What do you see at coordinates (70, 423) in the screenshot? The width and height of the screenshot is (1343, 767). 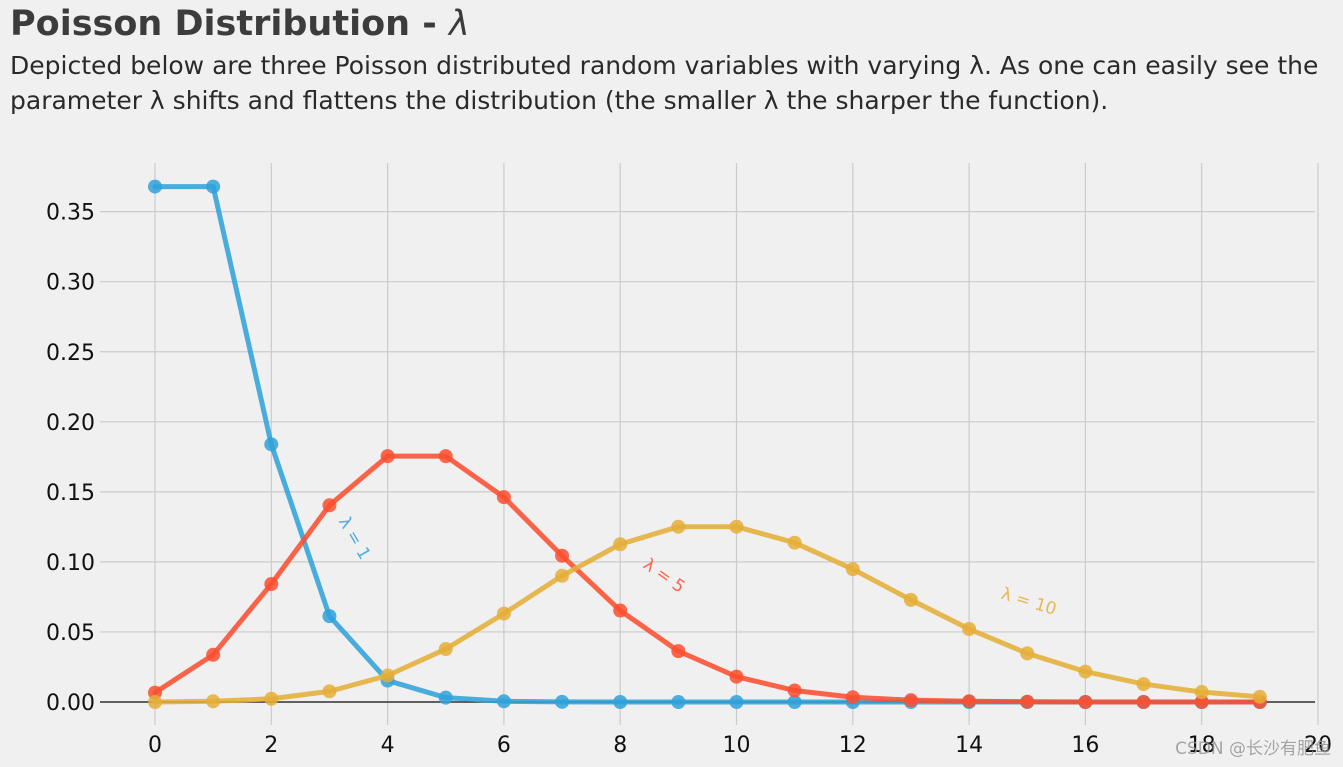 I see `y-tick-label: 0.20` at bounding box center [70, 423].